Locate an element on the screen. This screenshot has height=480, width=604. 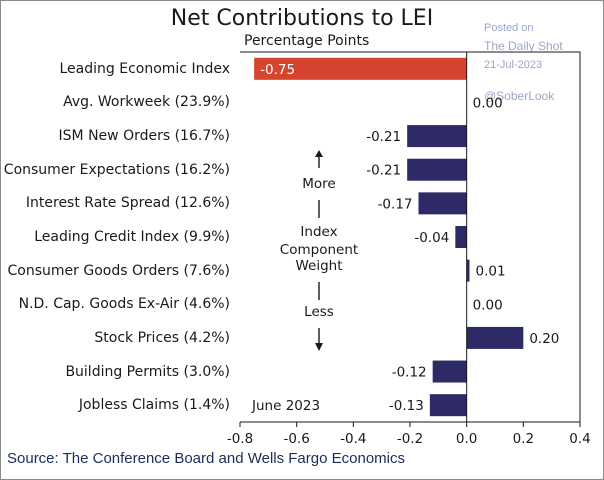
category-label-1: Avg. Workweek (23.9%) is located at coordinates (146, 102).